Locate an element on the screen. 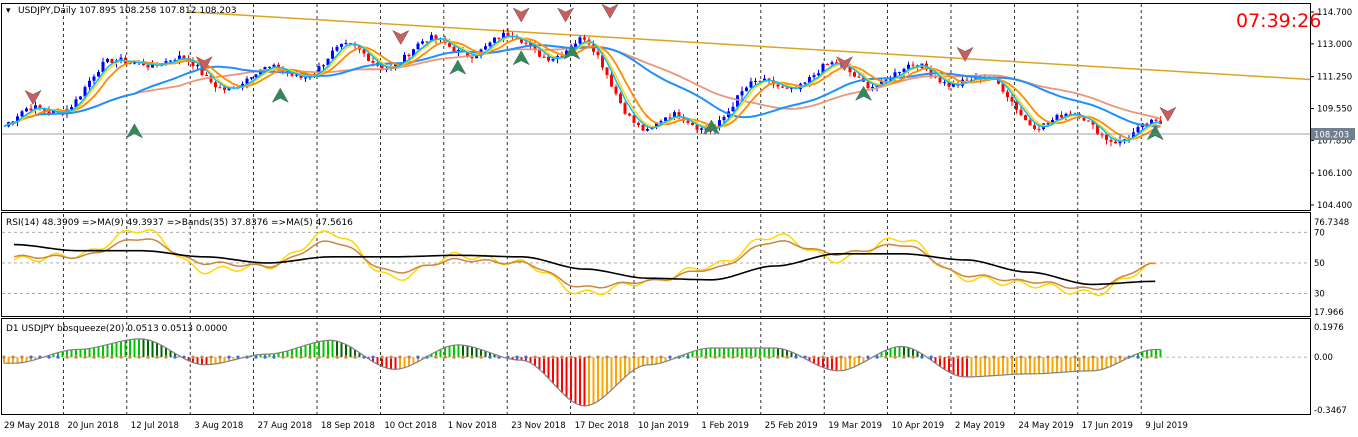  time-label: 23 Nov 2018 is located at coordinates (538, 426).